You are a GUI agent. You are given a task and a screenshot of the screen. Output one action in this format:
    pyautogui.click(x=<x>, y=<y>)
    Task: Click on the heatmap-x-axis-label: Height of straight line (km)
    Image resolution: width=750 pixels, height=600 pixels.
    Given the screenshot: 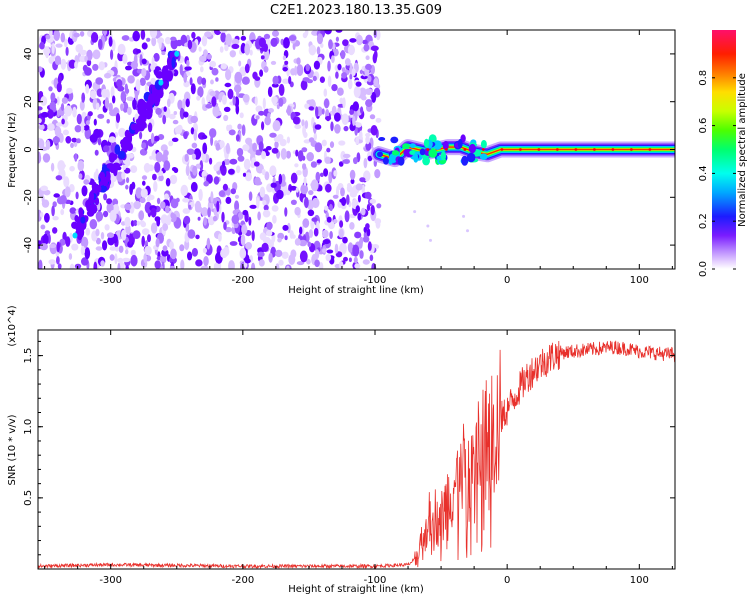 What is the action you would take?
    pyautogui.click(x=356, y=290)
    